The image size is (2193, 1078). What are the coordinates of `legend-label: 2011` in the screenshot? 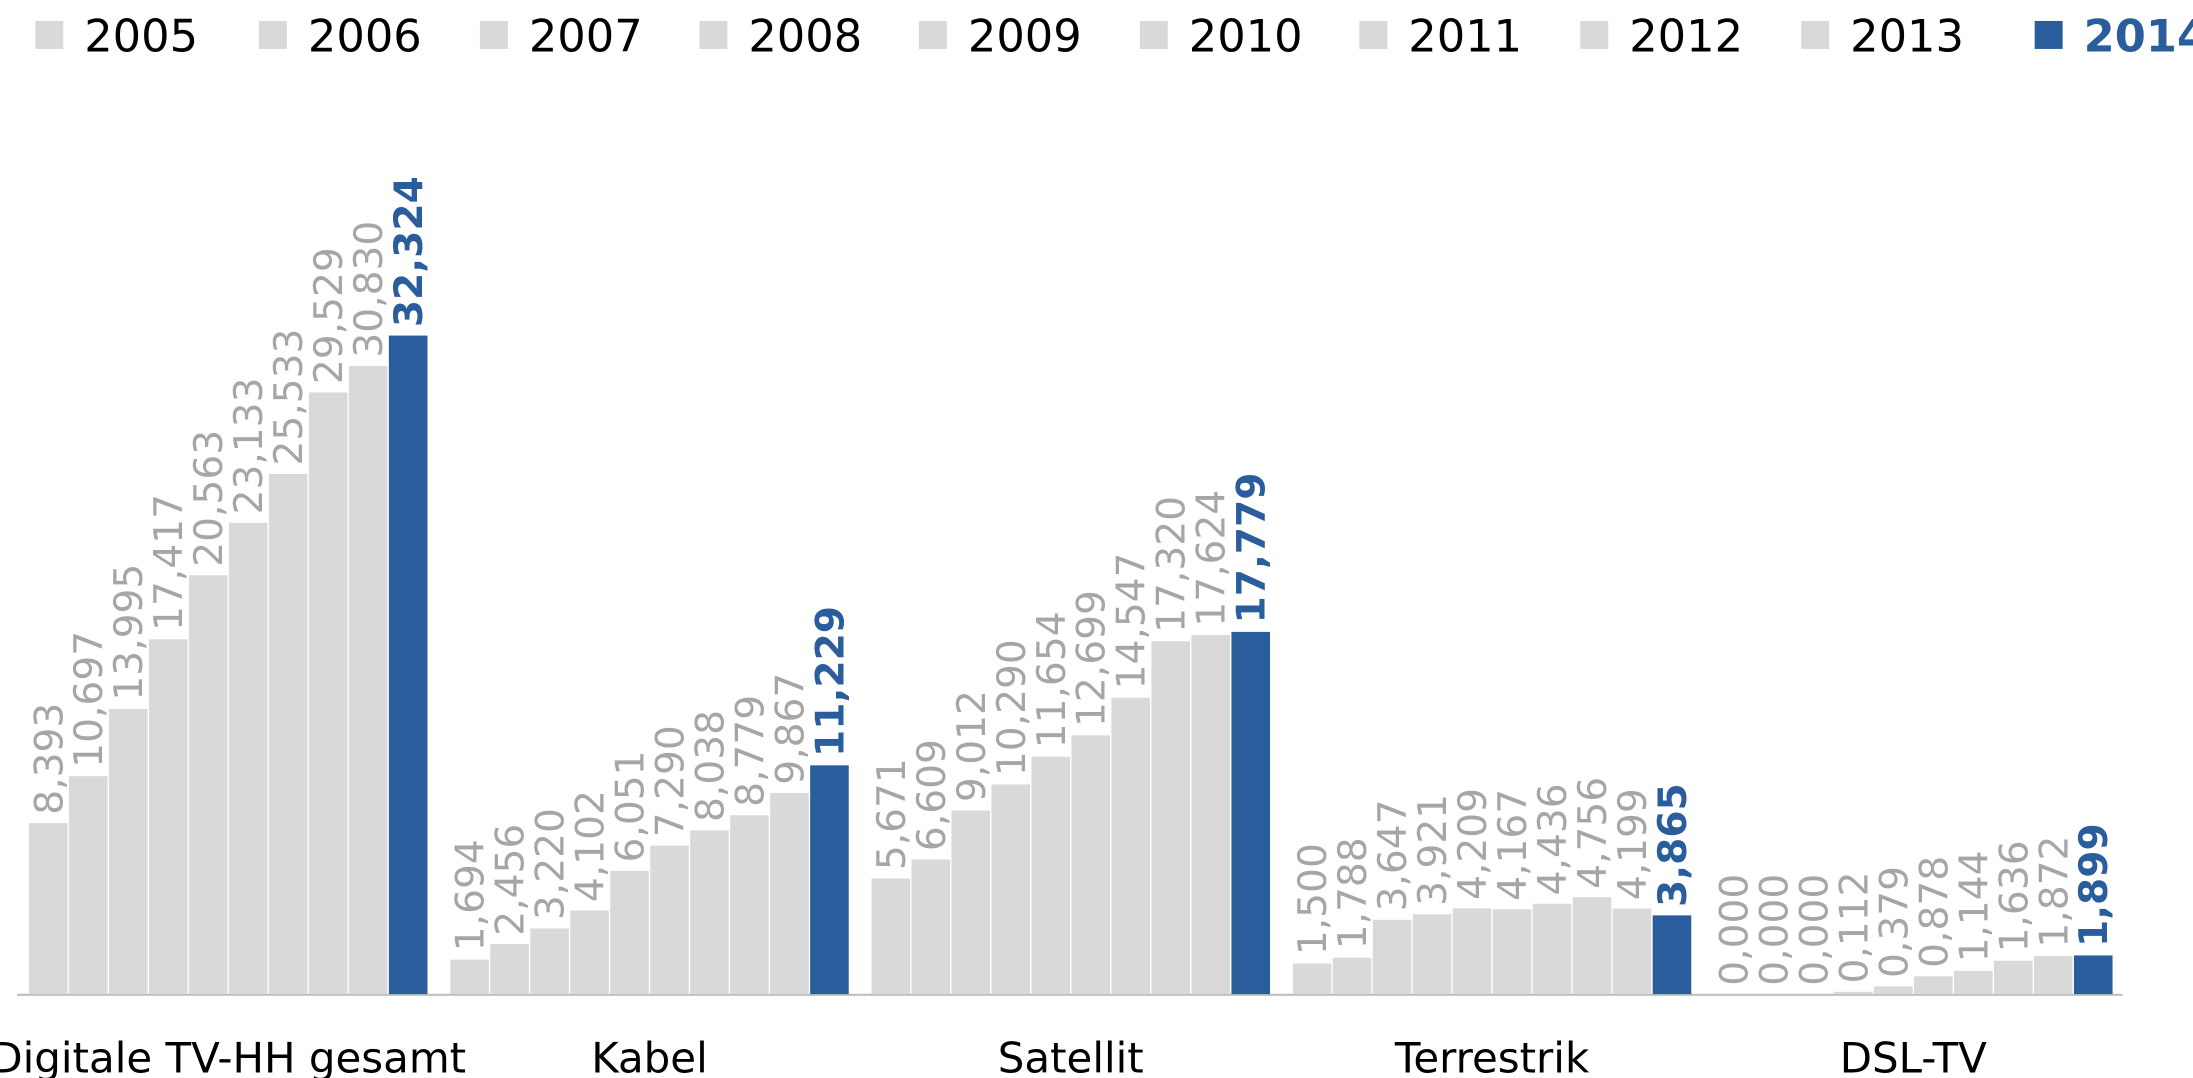 It's located at (1465, 36).